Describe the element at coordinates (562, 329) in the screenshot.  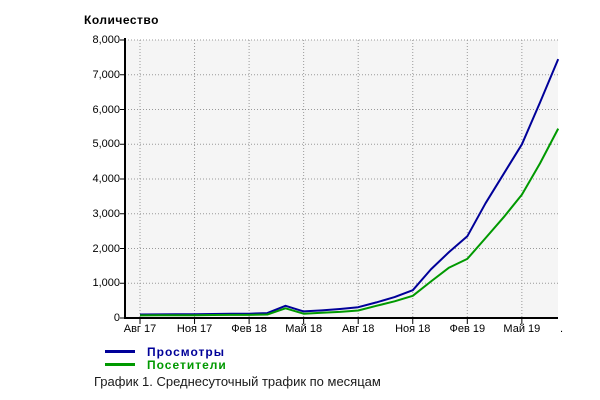
I see `x-axis-tick-label-clipped: .` at that location.